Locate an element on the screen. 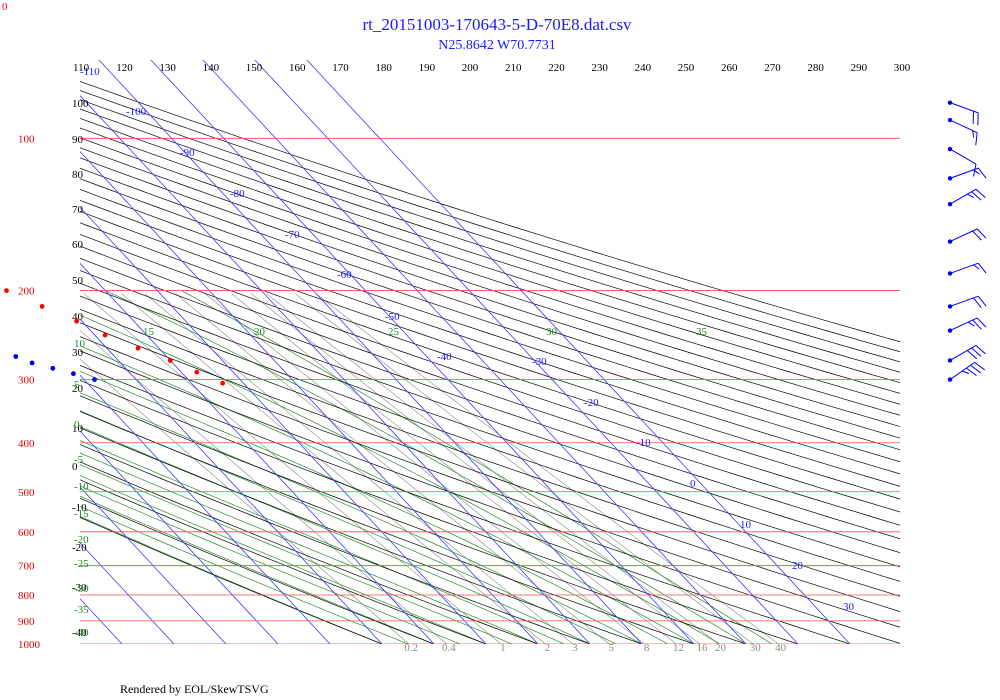  dry-adiabat-top-label: 290 is located at coordinates (859, 68).